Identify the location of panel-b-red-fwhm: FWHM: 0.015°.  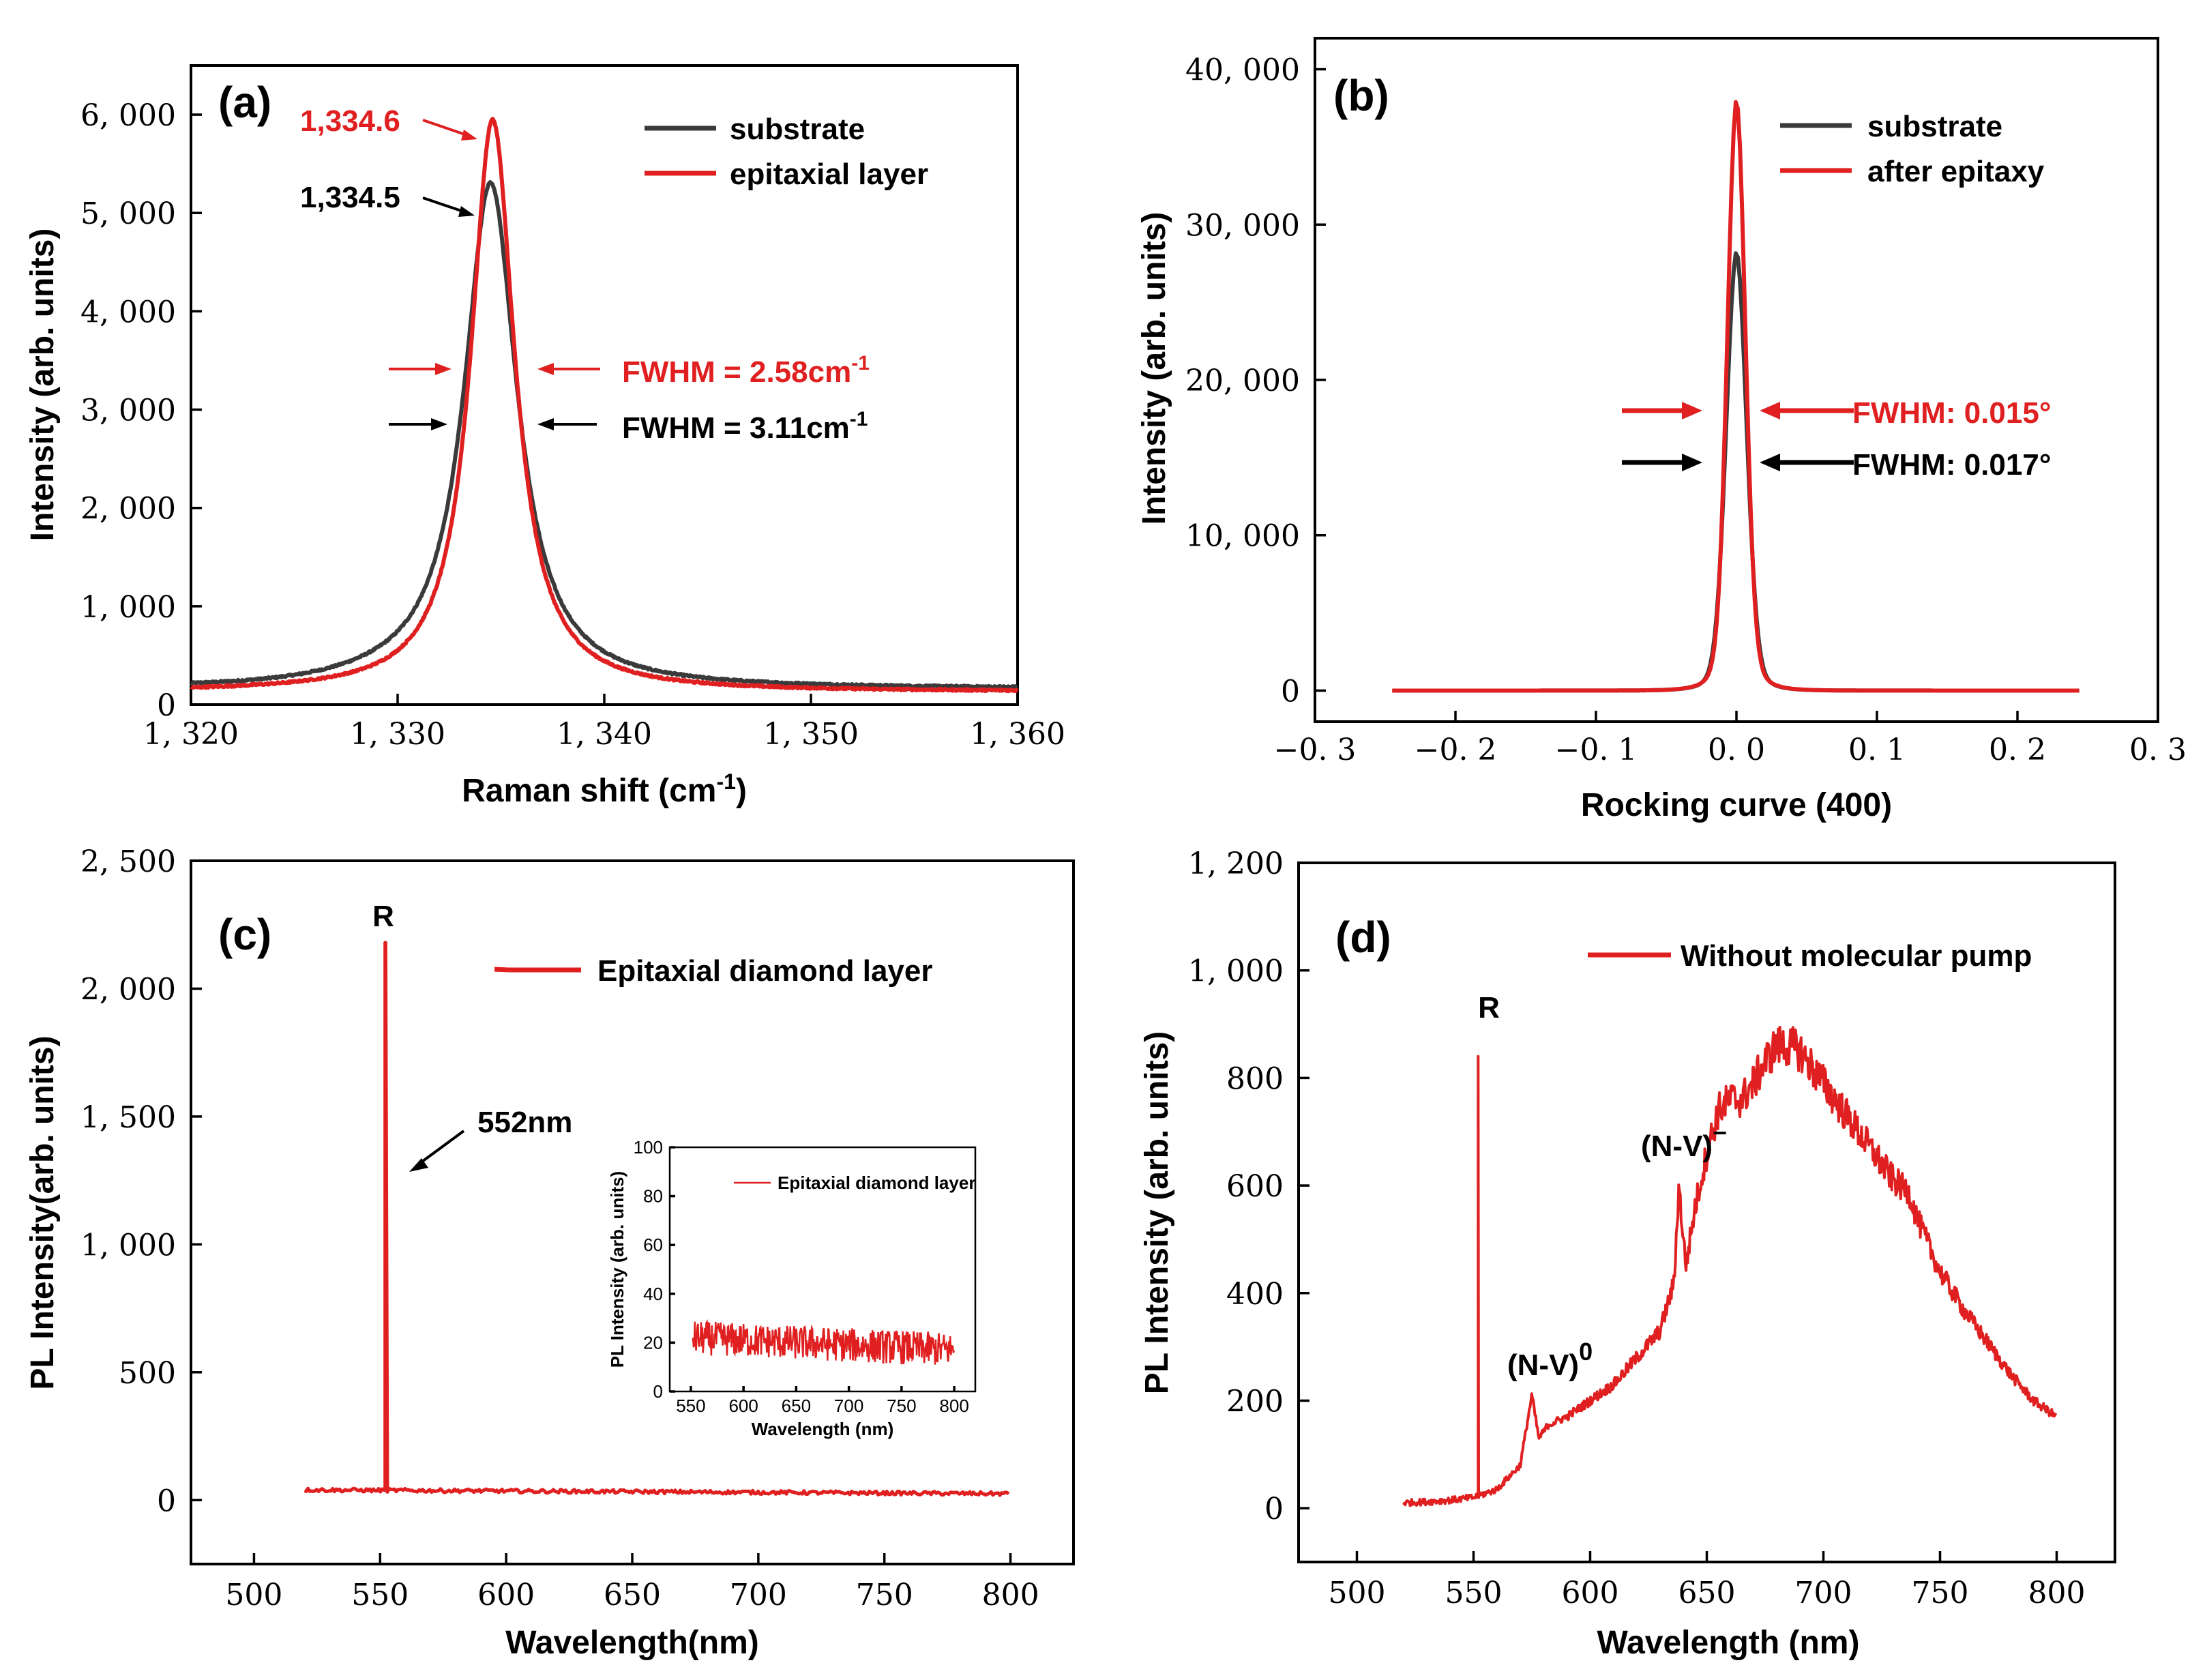
(1951, 413).